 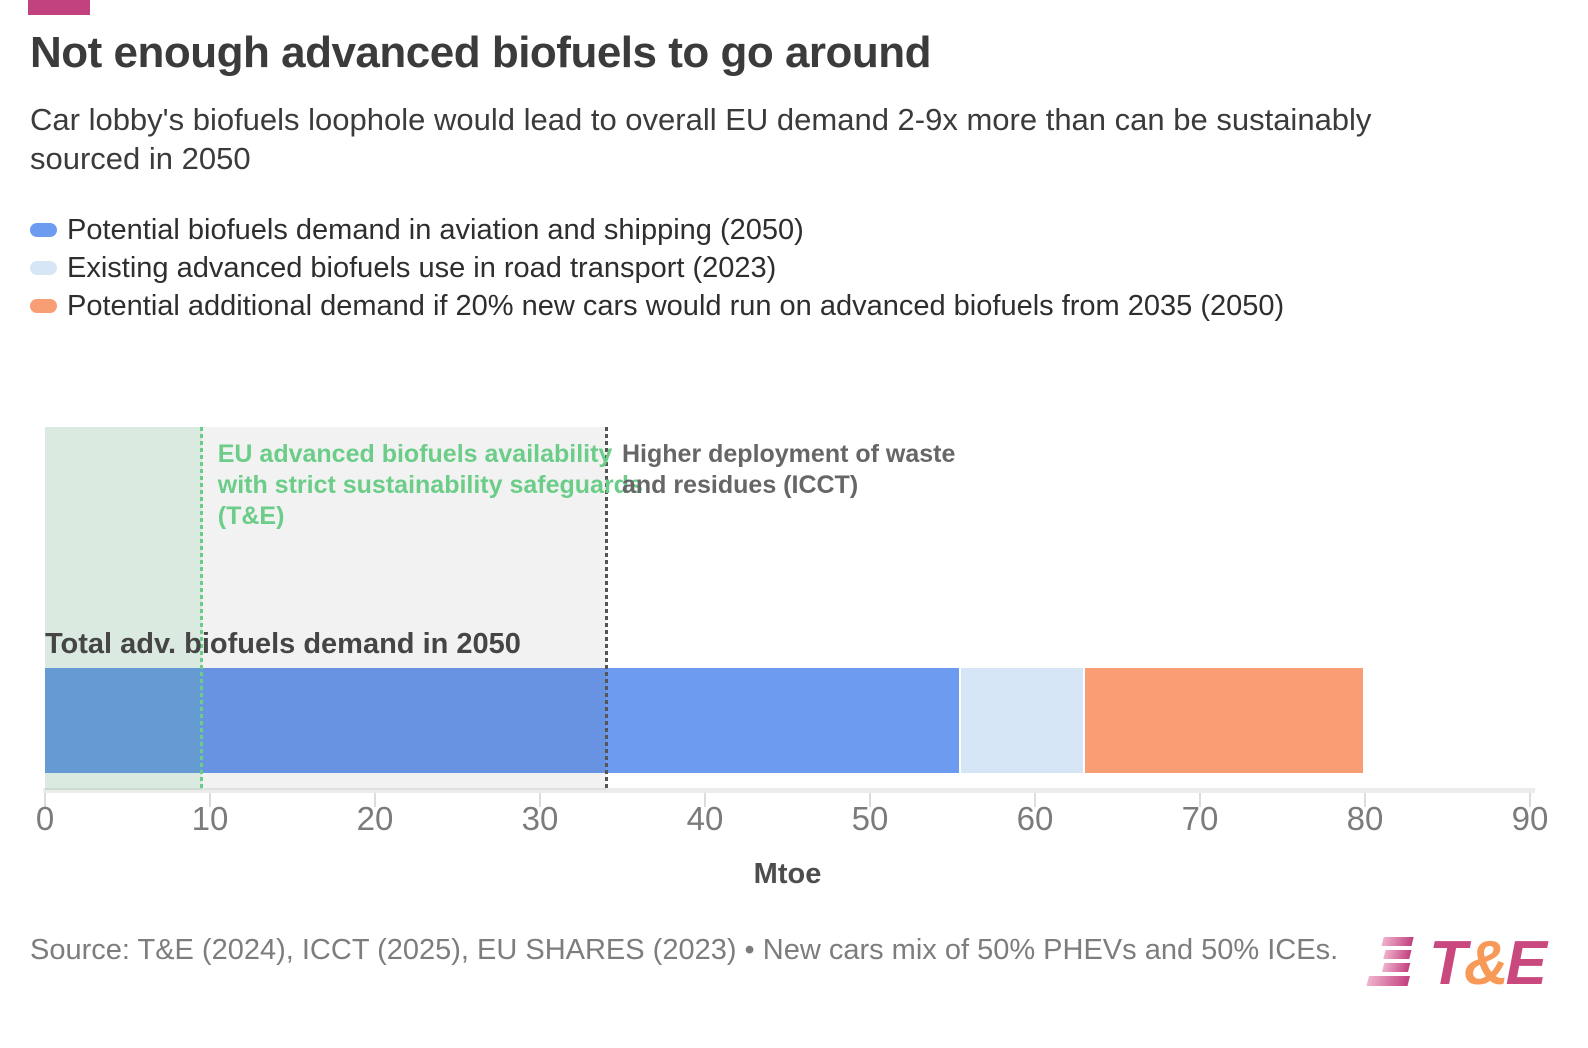 What do you see at coordinates (870, 818) in the screenshot?
I see `axis-tick-label: 50` at bounding box center [870, 818].